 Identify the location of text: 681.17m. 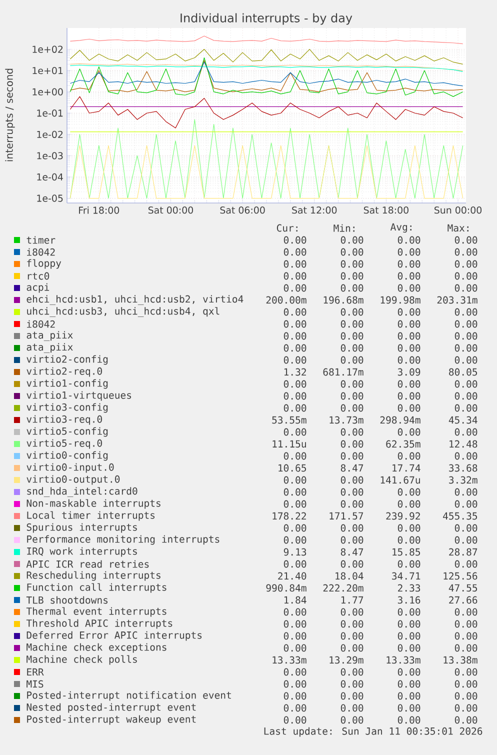
(343, 372).